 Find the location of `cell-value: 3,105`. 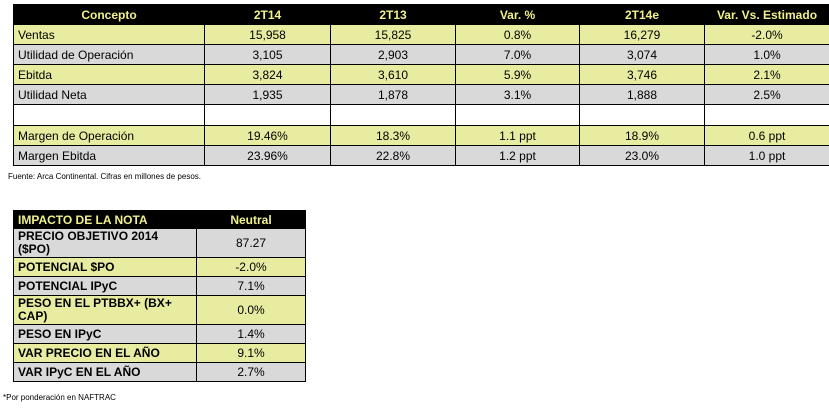

cell-value: 3,105 is located at coordinates (267, 54).